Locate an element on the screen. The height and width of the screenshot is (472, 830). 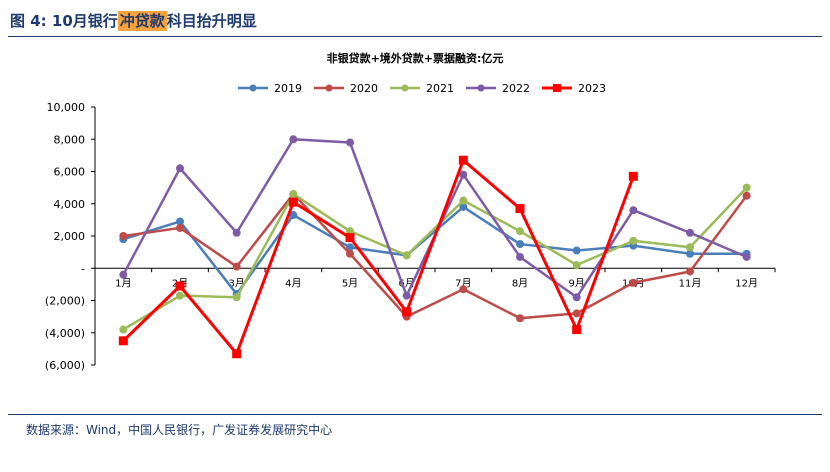
legend-label: 2023 is located at coordinates (592, 88).